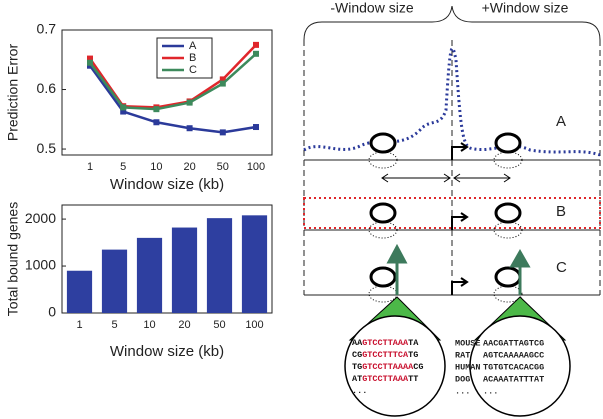  I want to click on sequence-row: TGGTCCTTAAAACG, so click(387, 367).